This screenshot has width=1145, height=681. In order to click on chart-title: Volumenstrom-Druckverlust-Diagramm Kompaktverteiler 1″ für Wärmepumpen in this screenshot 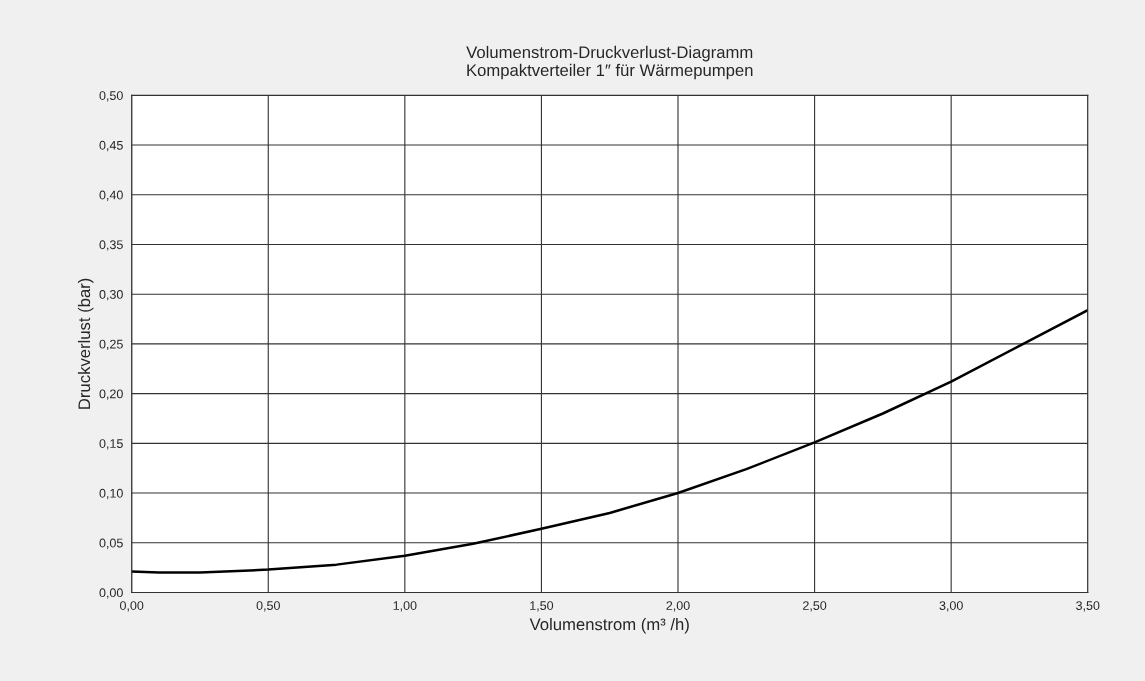, I will do `click(609, 62)`.